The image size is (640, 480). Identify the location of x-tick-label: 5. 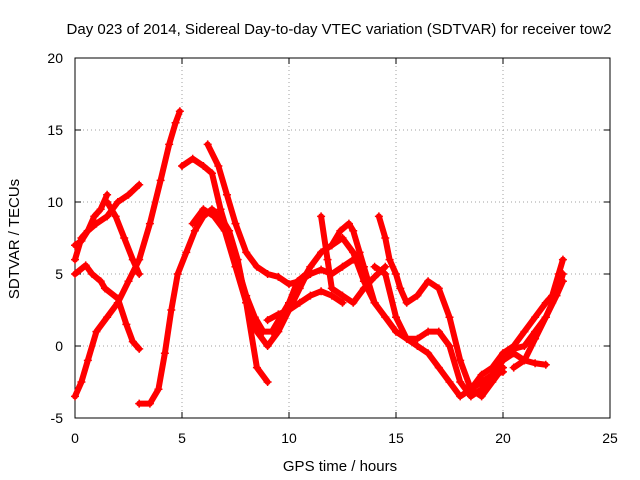
(182, 438).